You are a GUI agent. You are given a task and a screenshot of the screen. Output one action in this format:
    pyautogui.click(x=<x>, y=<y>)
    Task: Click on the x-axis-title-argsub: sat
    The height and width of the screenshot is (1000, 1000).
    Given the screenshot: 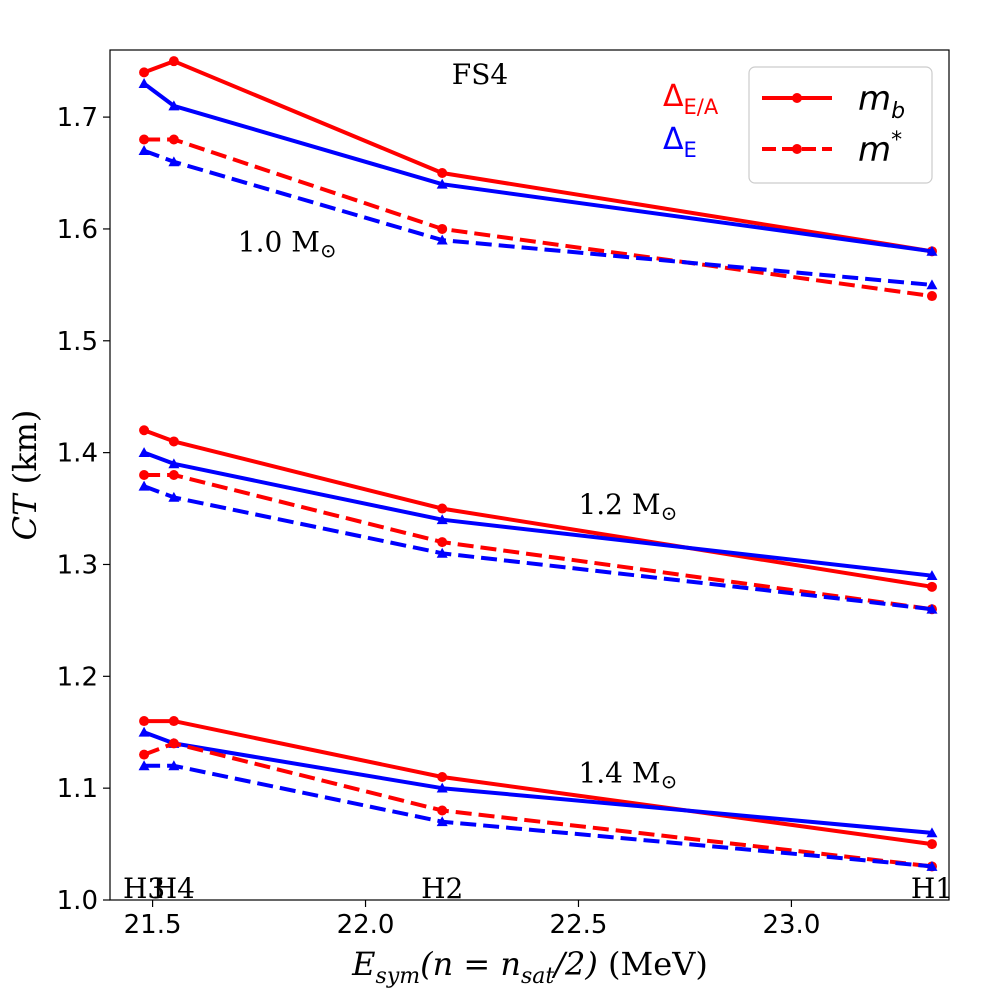 What is the action you would take?
    pyautogui.click(x=537, y=976)
    